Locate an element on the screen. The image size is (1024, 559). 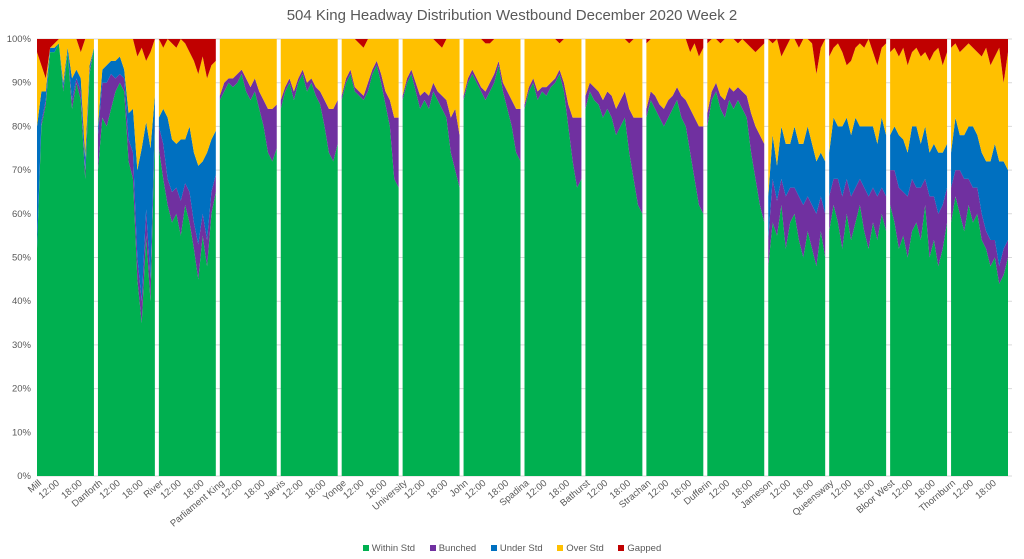
stop-group-parliament-king is located at coordinates (248, 258).